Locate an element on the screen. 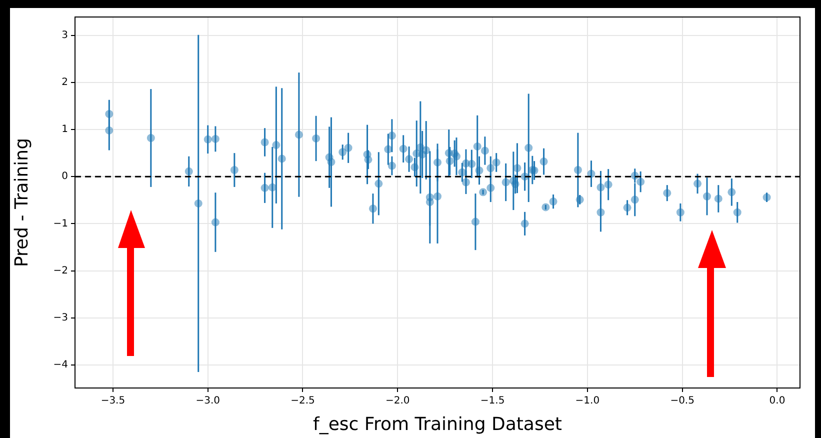  y-tick-label: −4 is located at coordinates (60, 365).